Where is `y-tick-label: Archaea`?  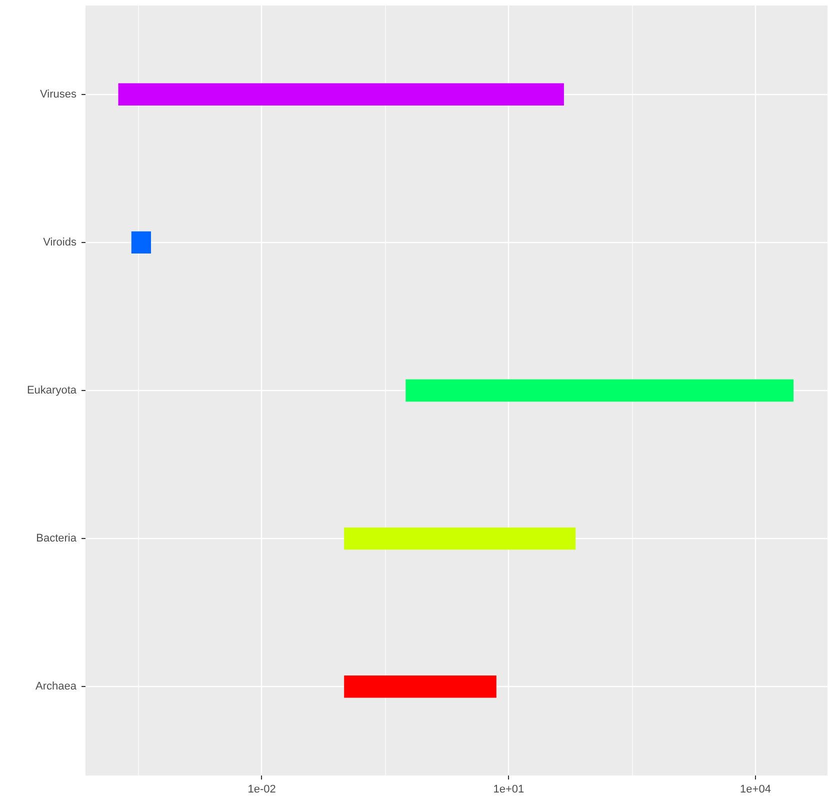 y-tick-label: Archaea is located at coordinates (57, 686).